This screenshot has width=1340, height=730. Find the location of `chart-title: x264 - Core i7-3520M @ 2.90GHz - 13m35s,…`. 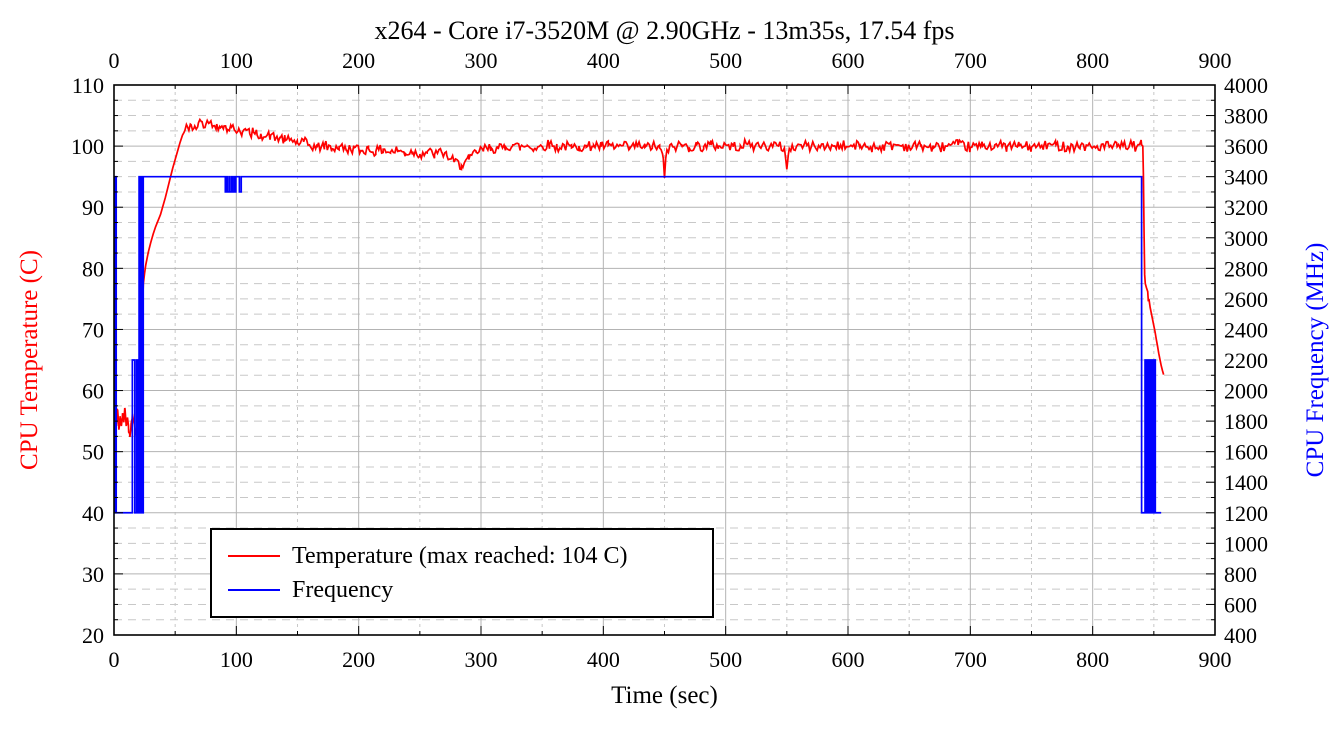

chart-title: x264 - Core i7-3520M @ 2.90GHz - 13m35s,… is located at coordinates (664, 30).